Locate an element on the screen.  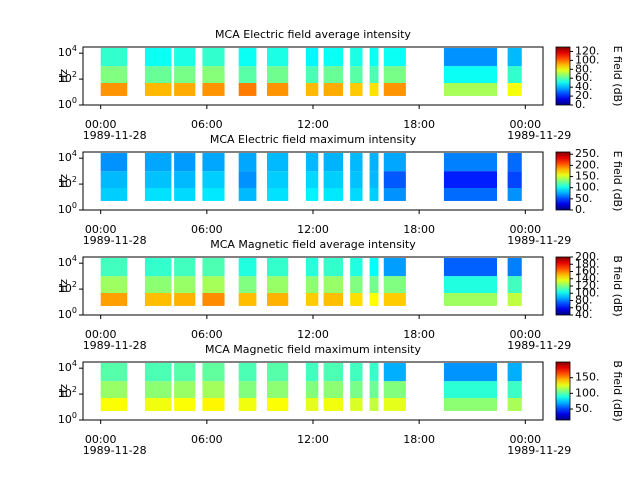
y-axis-label: Hz is located at coordinates (63, 391).